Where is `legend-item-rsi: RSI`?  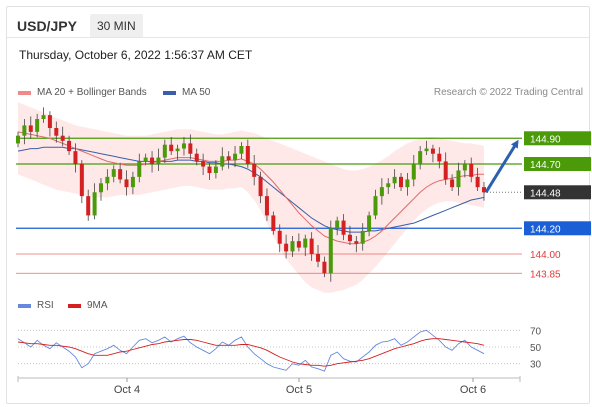
legend-item-rsi: RSI is located at coordinates (36, 305).